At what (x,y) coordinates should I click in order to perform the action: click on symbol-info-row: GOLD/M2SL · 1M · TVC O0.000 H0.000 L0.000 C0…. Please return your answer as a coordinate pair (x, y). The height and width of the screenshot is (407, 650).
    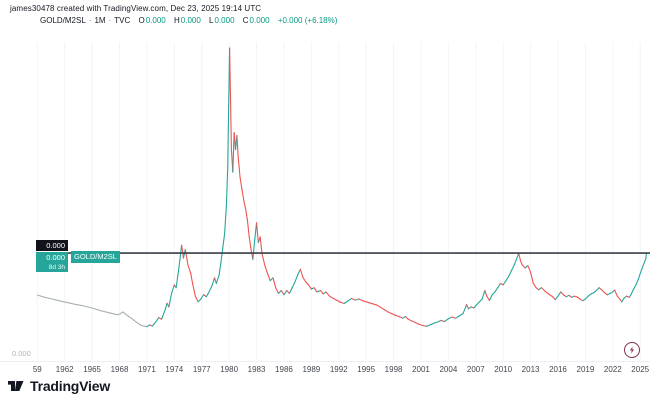
    Looking at the image, I should click on (189, 20).